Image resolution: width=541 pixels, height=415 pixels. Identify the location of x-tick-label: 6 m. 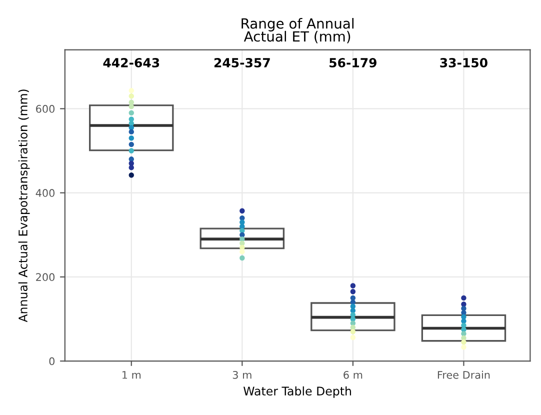
(353, 374).